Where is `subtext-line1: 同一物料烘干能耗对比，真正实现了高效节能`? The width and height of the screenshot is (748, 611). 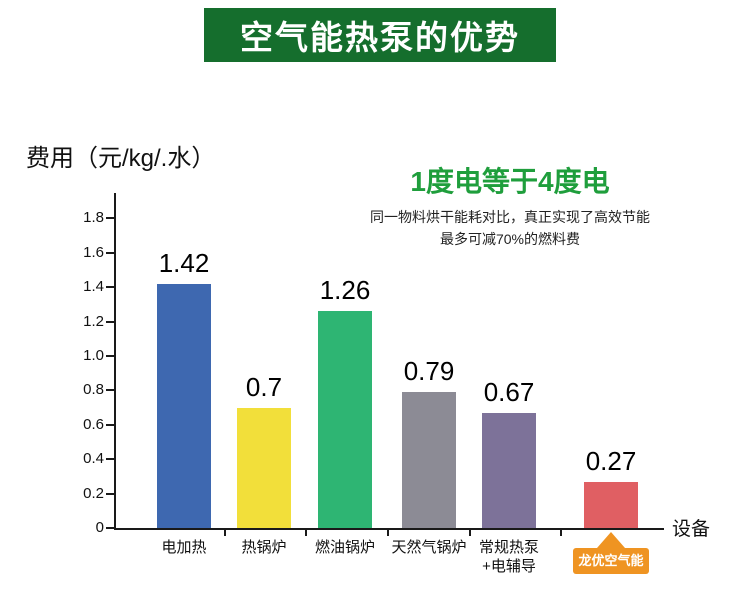
subtext-line1: 同一物料烘干能耗对比，真正实现了高效节能 is located at coordinates (510, 217).